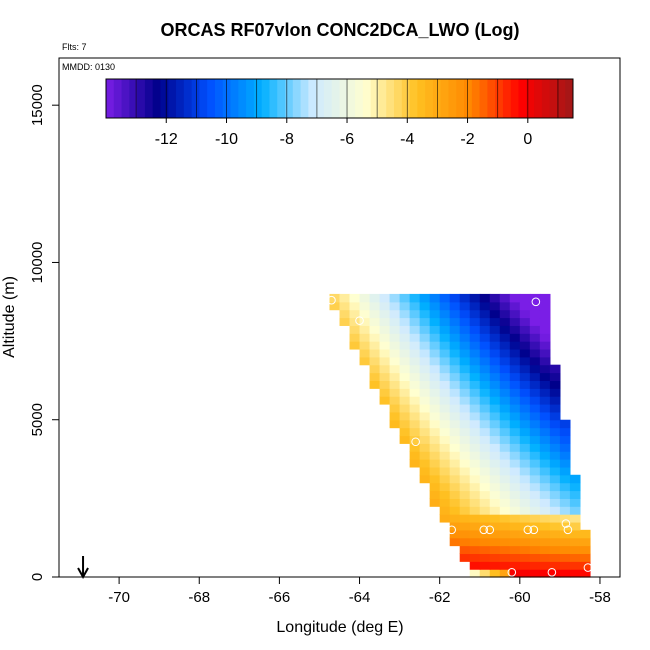  I want to click on x-tick-label: -70, so click(119, 597).